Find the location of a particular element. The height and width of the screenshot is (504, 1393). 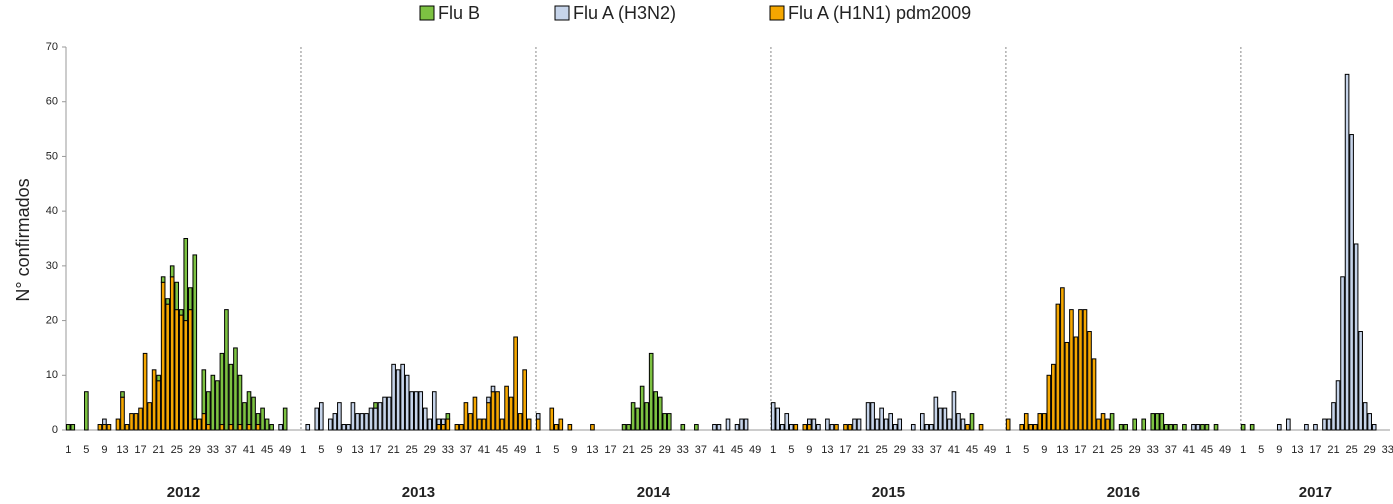

year-label: 2013 is located at coordinates (418, 492).